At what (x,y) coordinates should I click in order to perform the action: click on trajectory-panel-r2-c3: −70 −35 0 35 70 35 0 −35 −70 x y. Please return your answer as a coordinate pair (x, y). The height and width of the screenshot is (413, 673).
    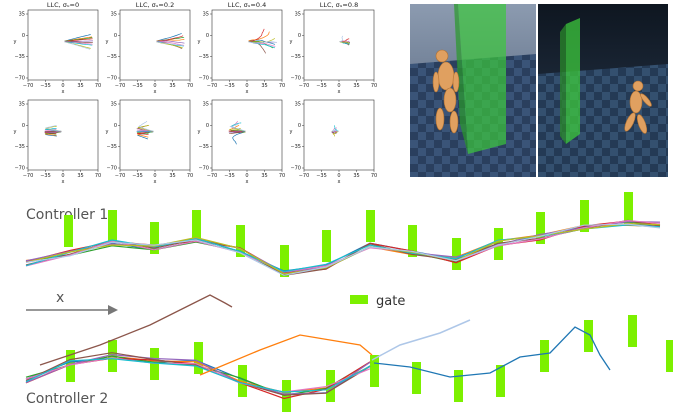
    Looking at the image, I should click on (241, 142).